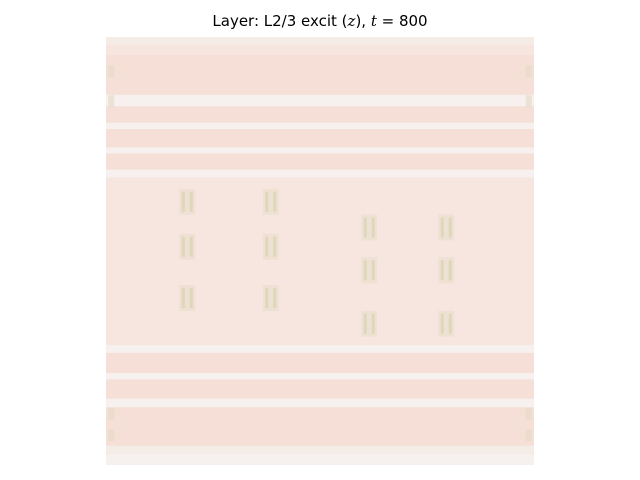 This screenshot has width=640, height=480. I want to click on title-mid: ),, so click(363, 21).